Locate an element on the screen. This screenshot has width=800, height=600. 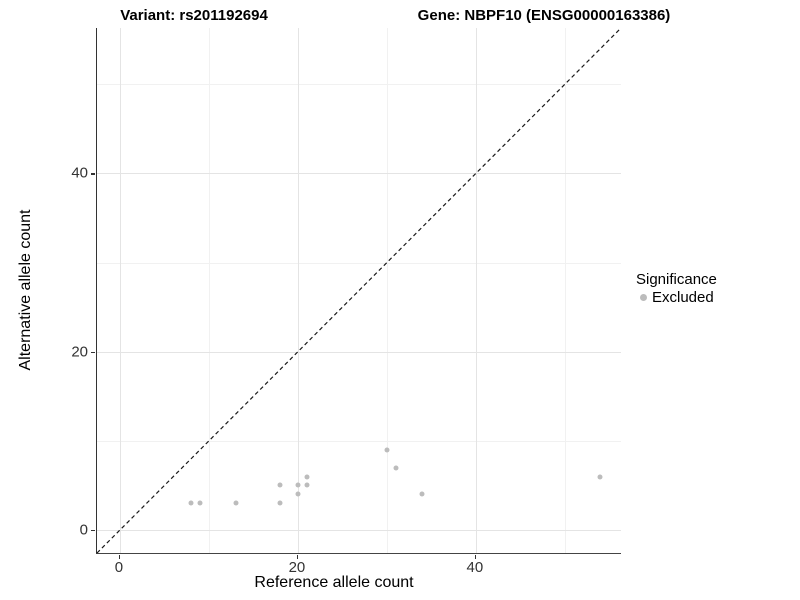
legend-item-excluded: Excluded is located at coordinates (678, 297).